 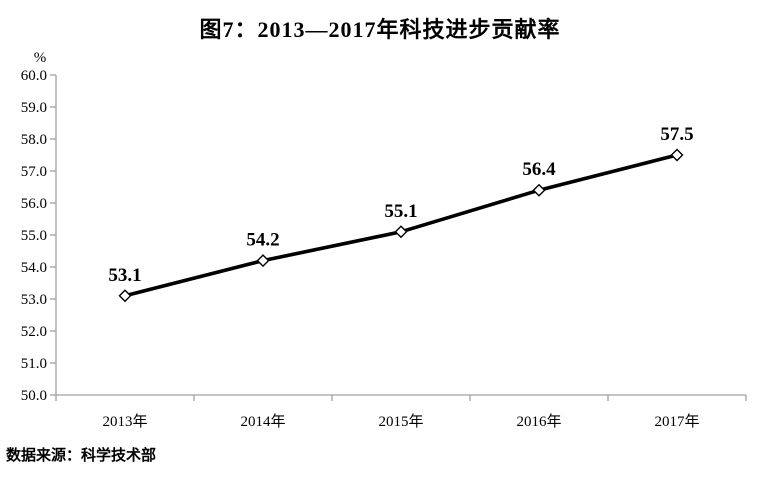 What do you see at coordinates (124, 421) in the screenshot?
I see `x-axis-label: 2013年` at bounding box center [124, 421].